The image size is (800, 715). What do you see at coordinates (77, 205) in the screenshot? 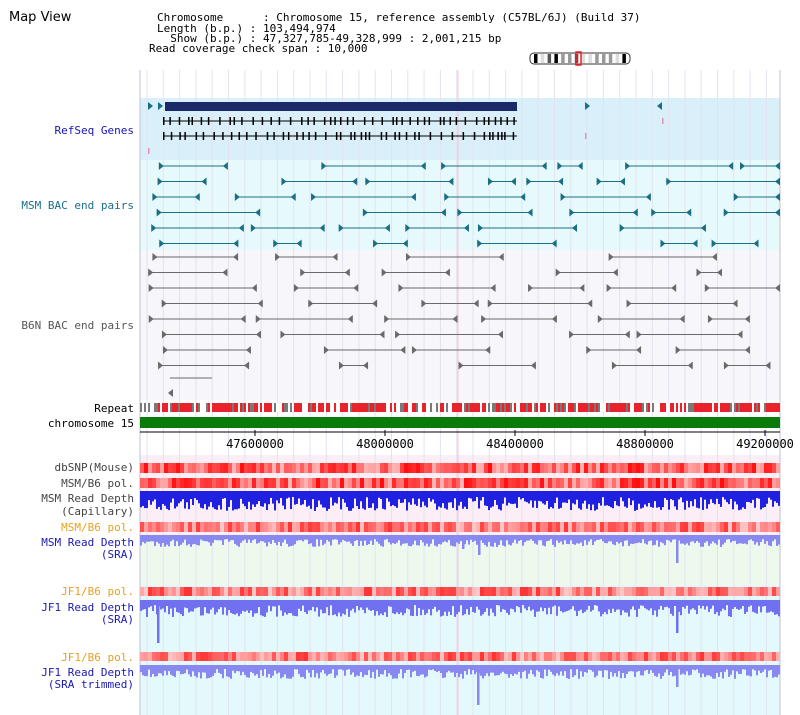
I see `track-label-msm-bac: MSM BAC end pairs` at bounding box center [77, 205].